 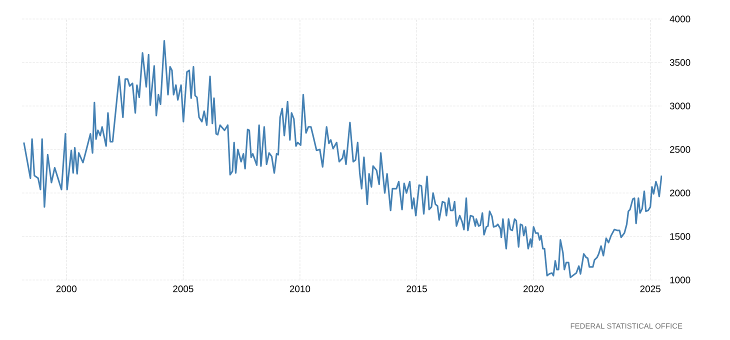 I want to click on x-tick-label: 2000, so click(x=66, y=289).